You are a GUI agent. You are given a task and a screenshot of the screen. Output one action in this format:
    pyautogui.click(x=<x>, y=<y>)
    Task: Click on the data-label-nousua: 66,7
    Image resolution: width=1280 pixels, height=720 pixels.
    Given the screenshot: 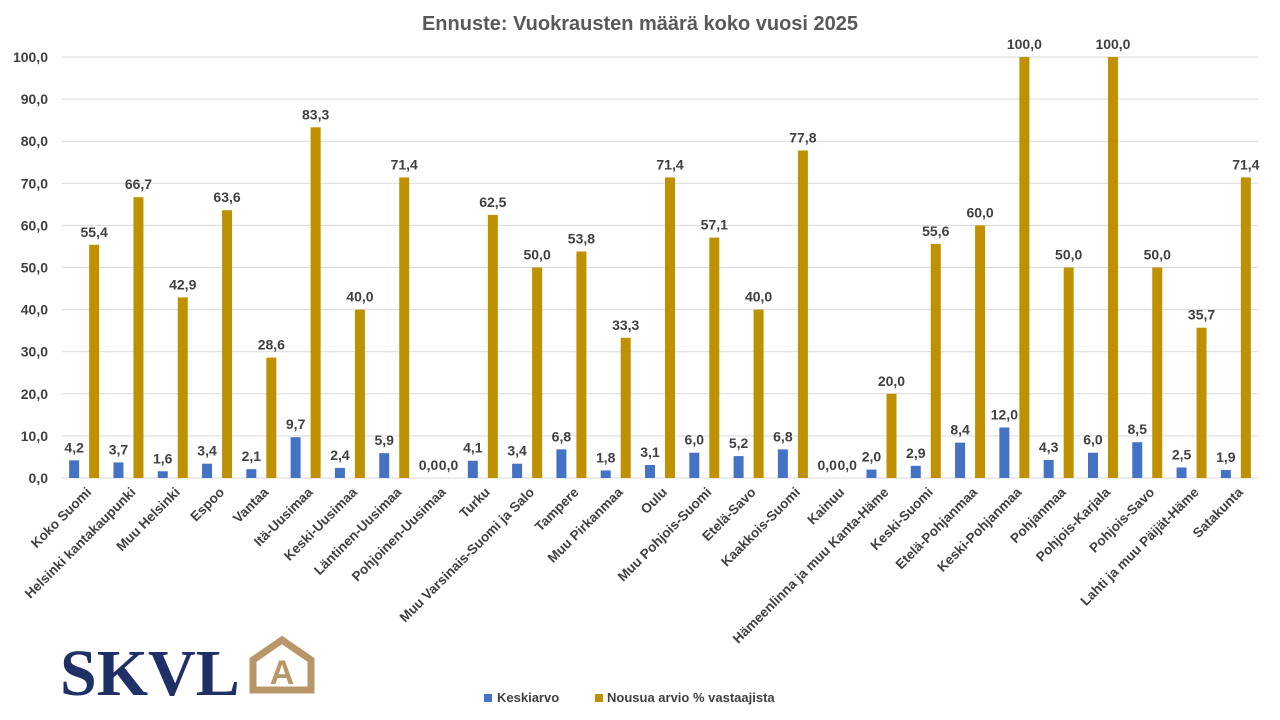 What is the action you would take?
    pyautogui.click(x=138, y=184)
    